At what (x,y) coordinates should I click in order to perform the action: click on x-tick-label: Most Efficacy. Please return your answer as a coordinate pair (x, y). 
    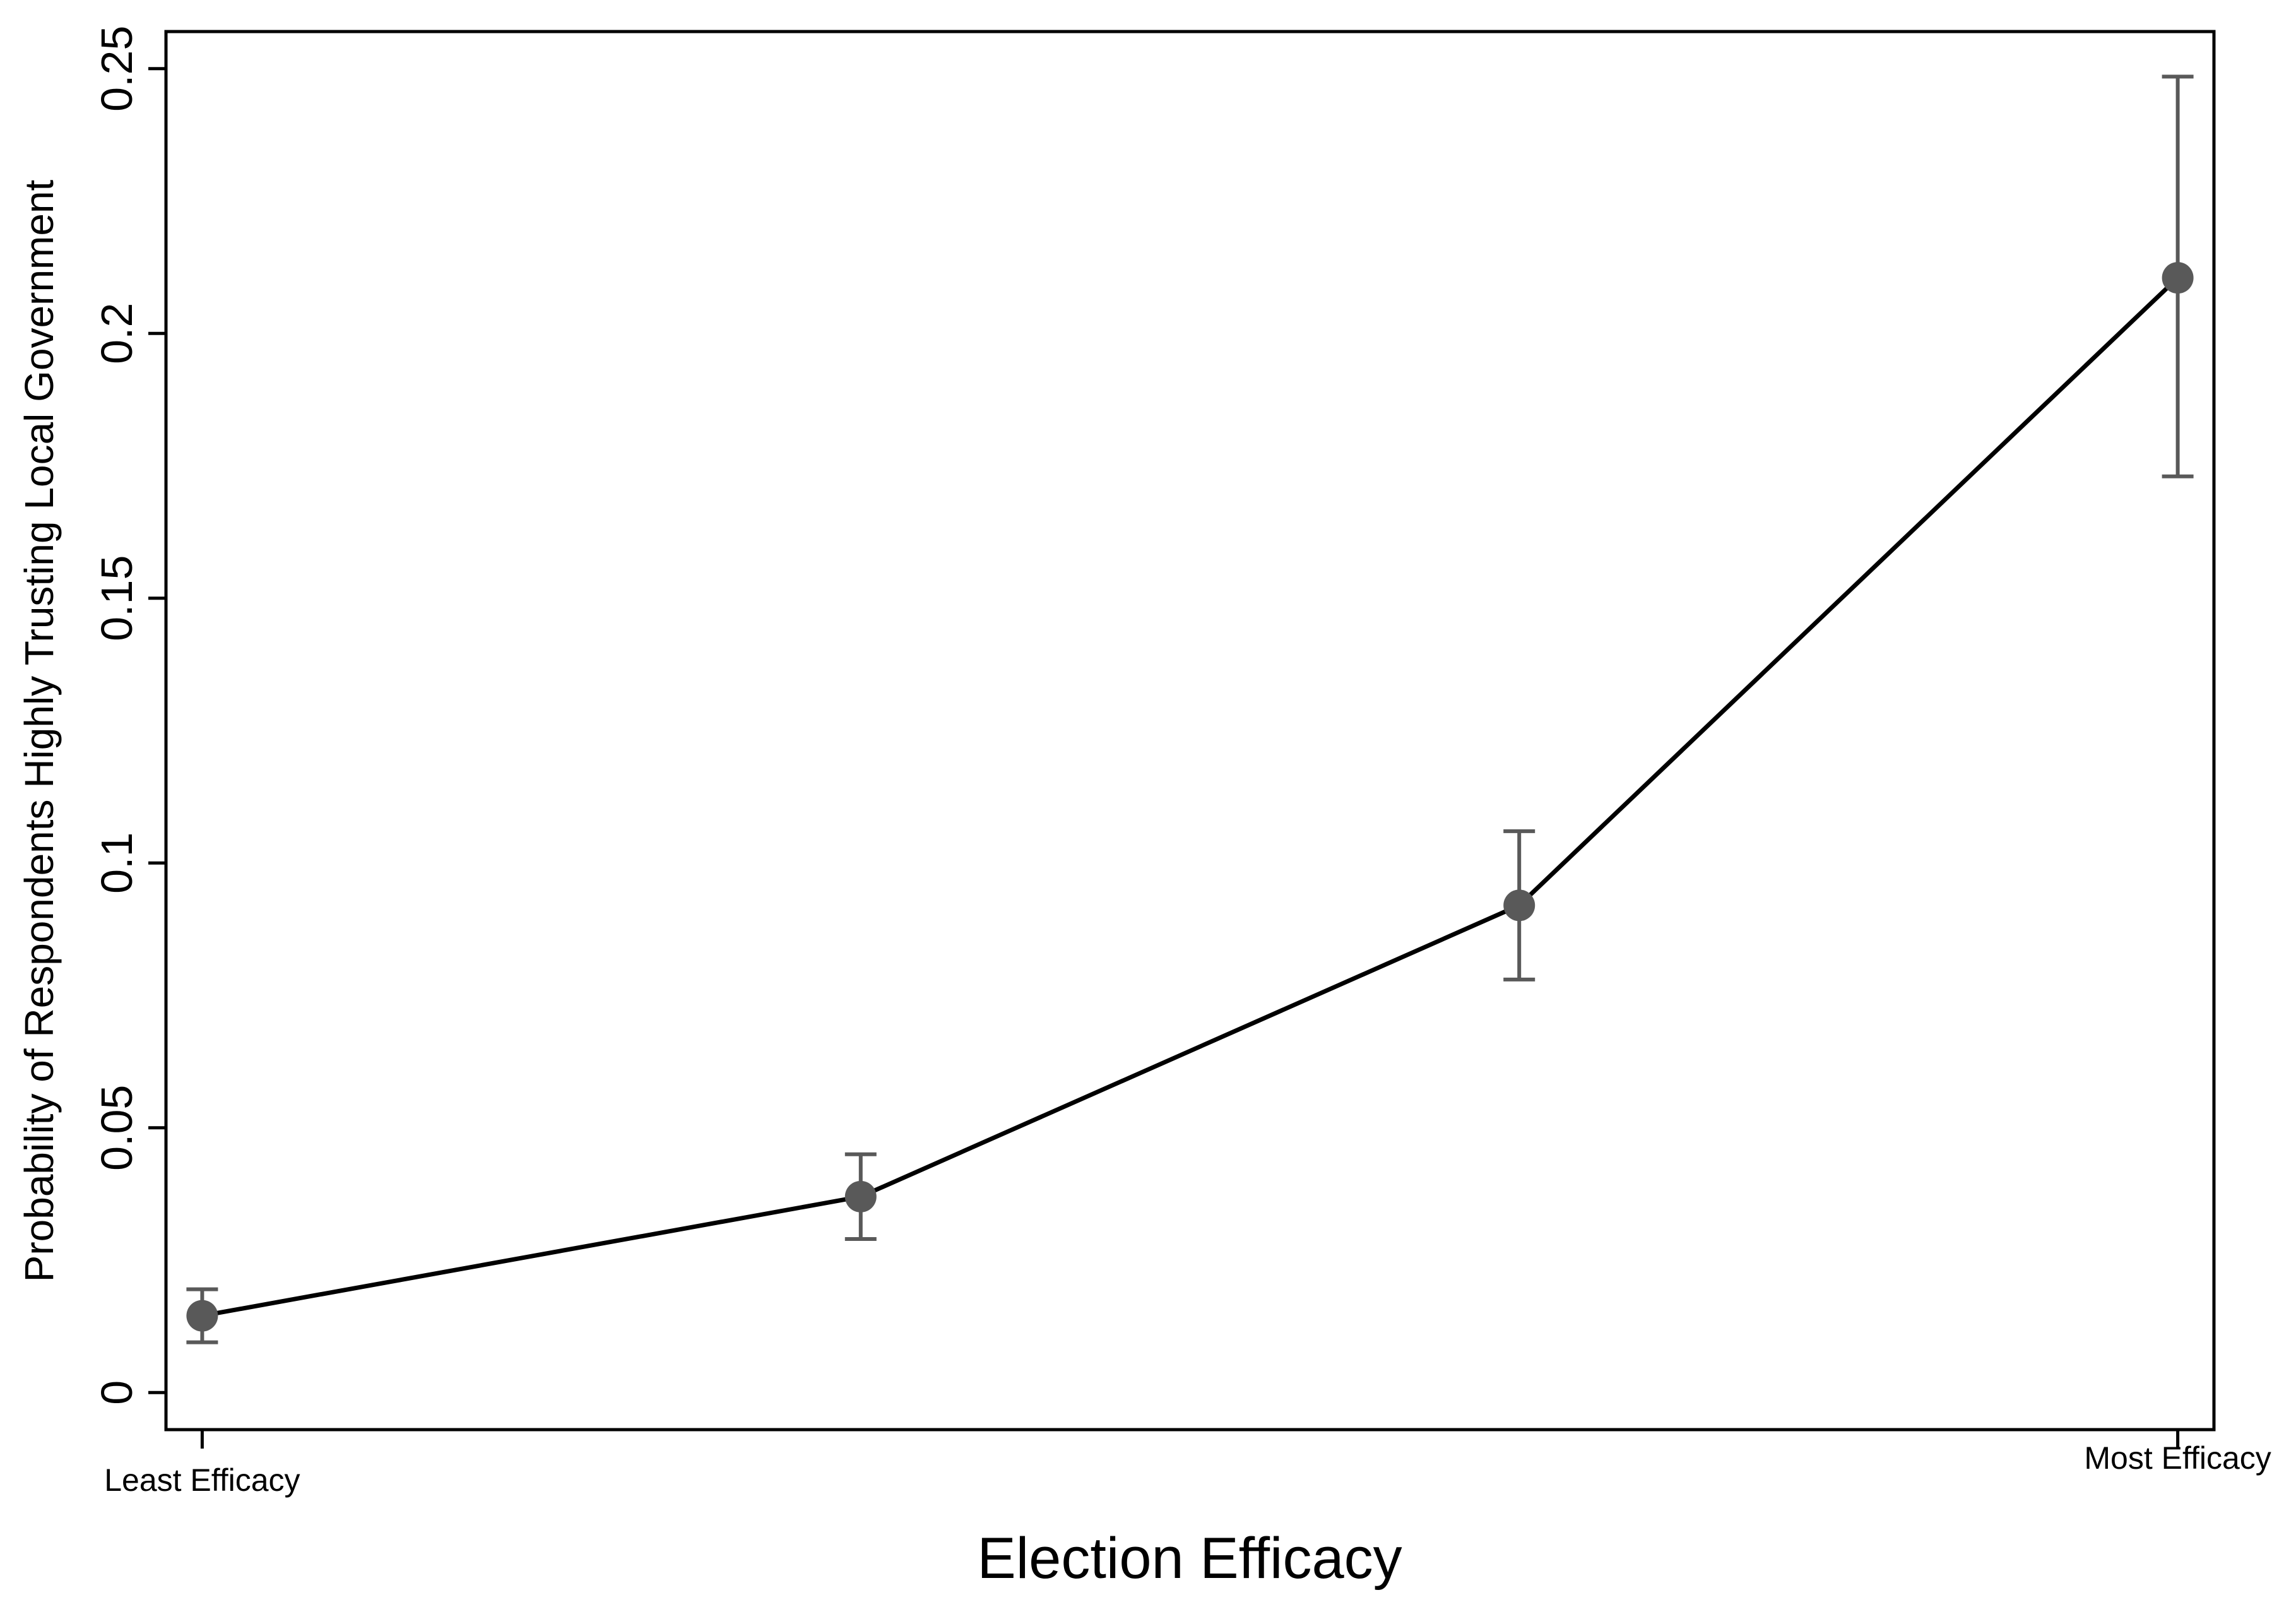
    Looking at the image, I should click on (2177, 1458).